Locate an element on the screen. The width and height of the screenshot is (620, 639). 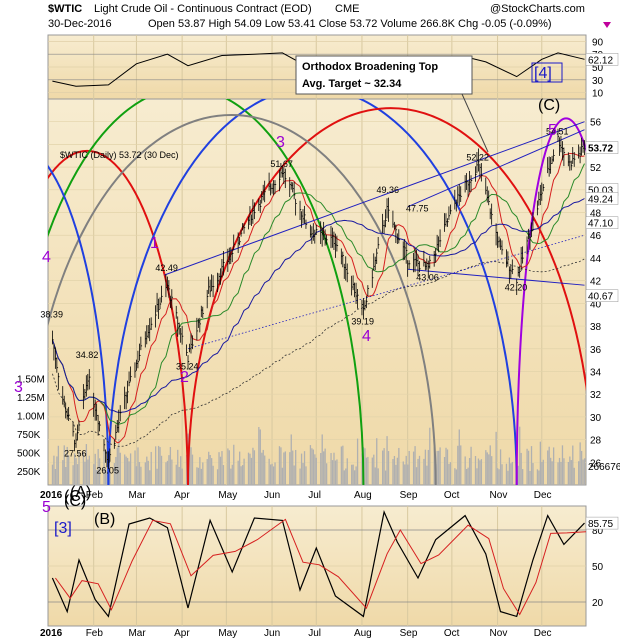
down-arrow-icon is located at coordinates (607, 25).